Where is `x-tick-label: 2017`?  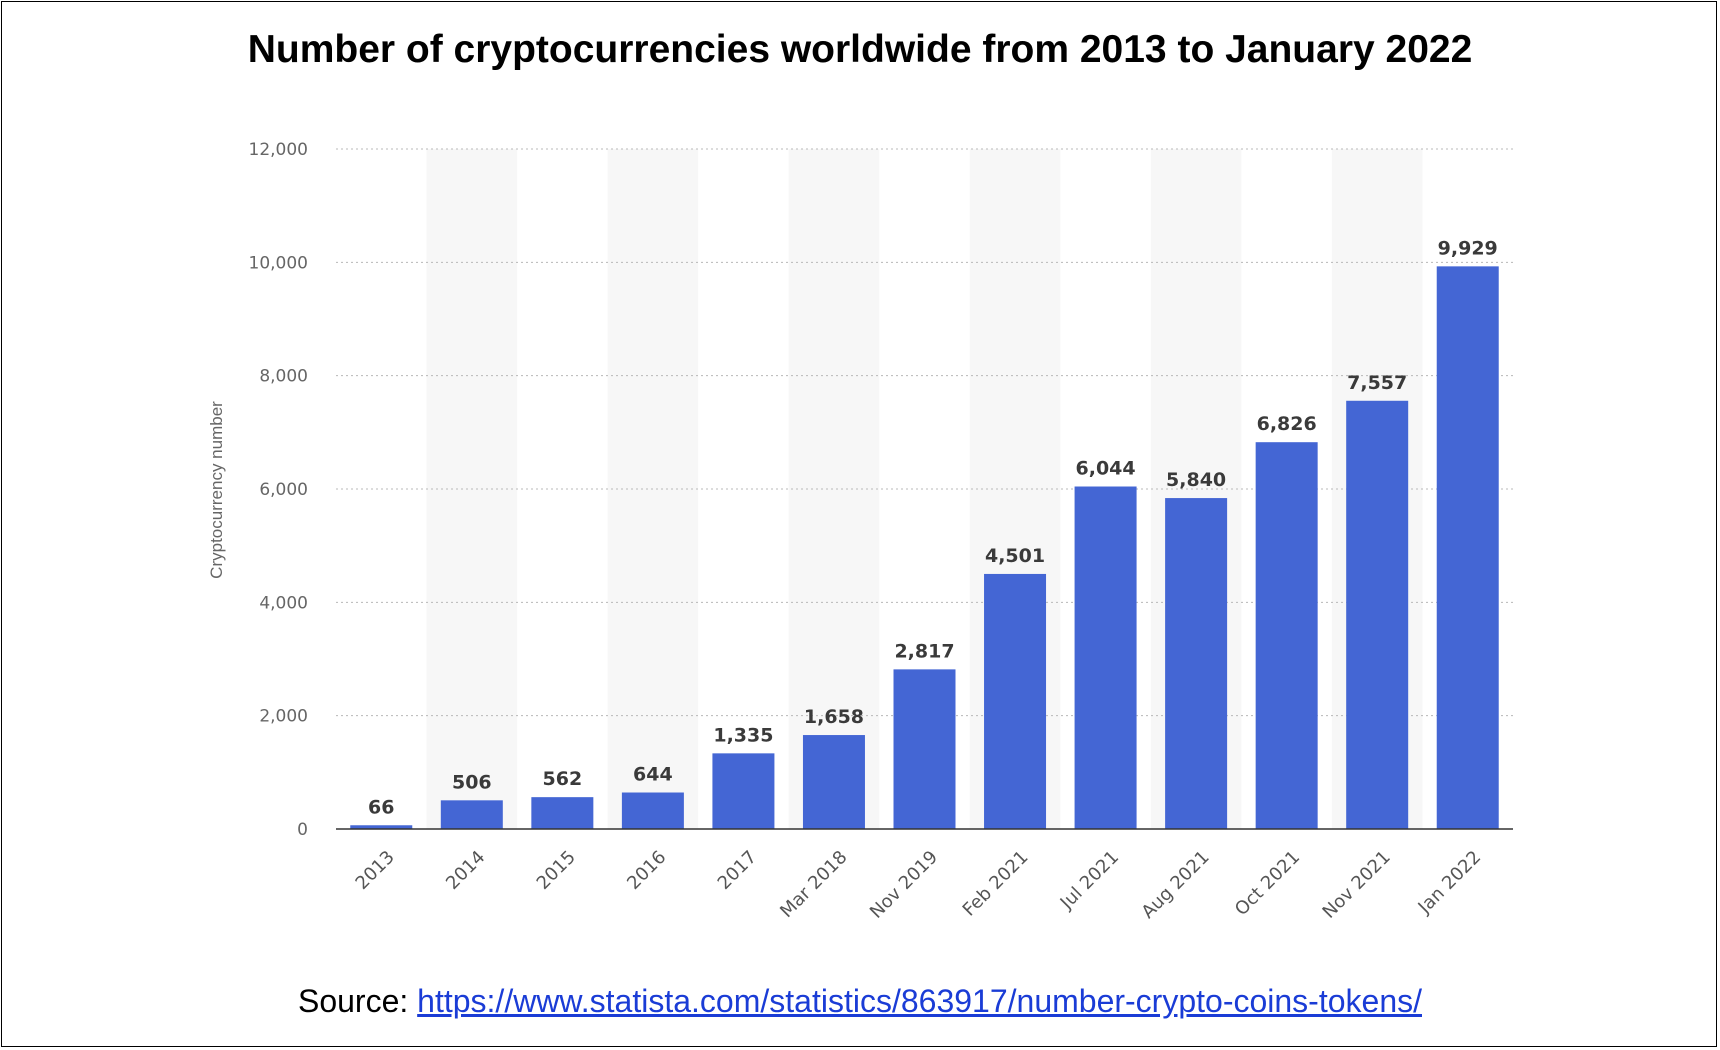
x-tick-label: 2017 is located at coordinates (737, 870).